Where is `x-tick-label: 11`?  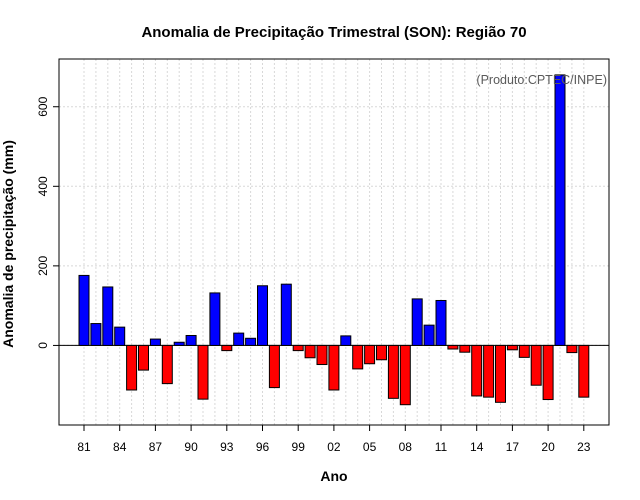 x-tick-label: 11 is located at coordinates (441, 447).